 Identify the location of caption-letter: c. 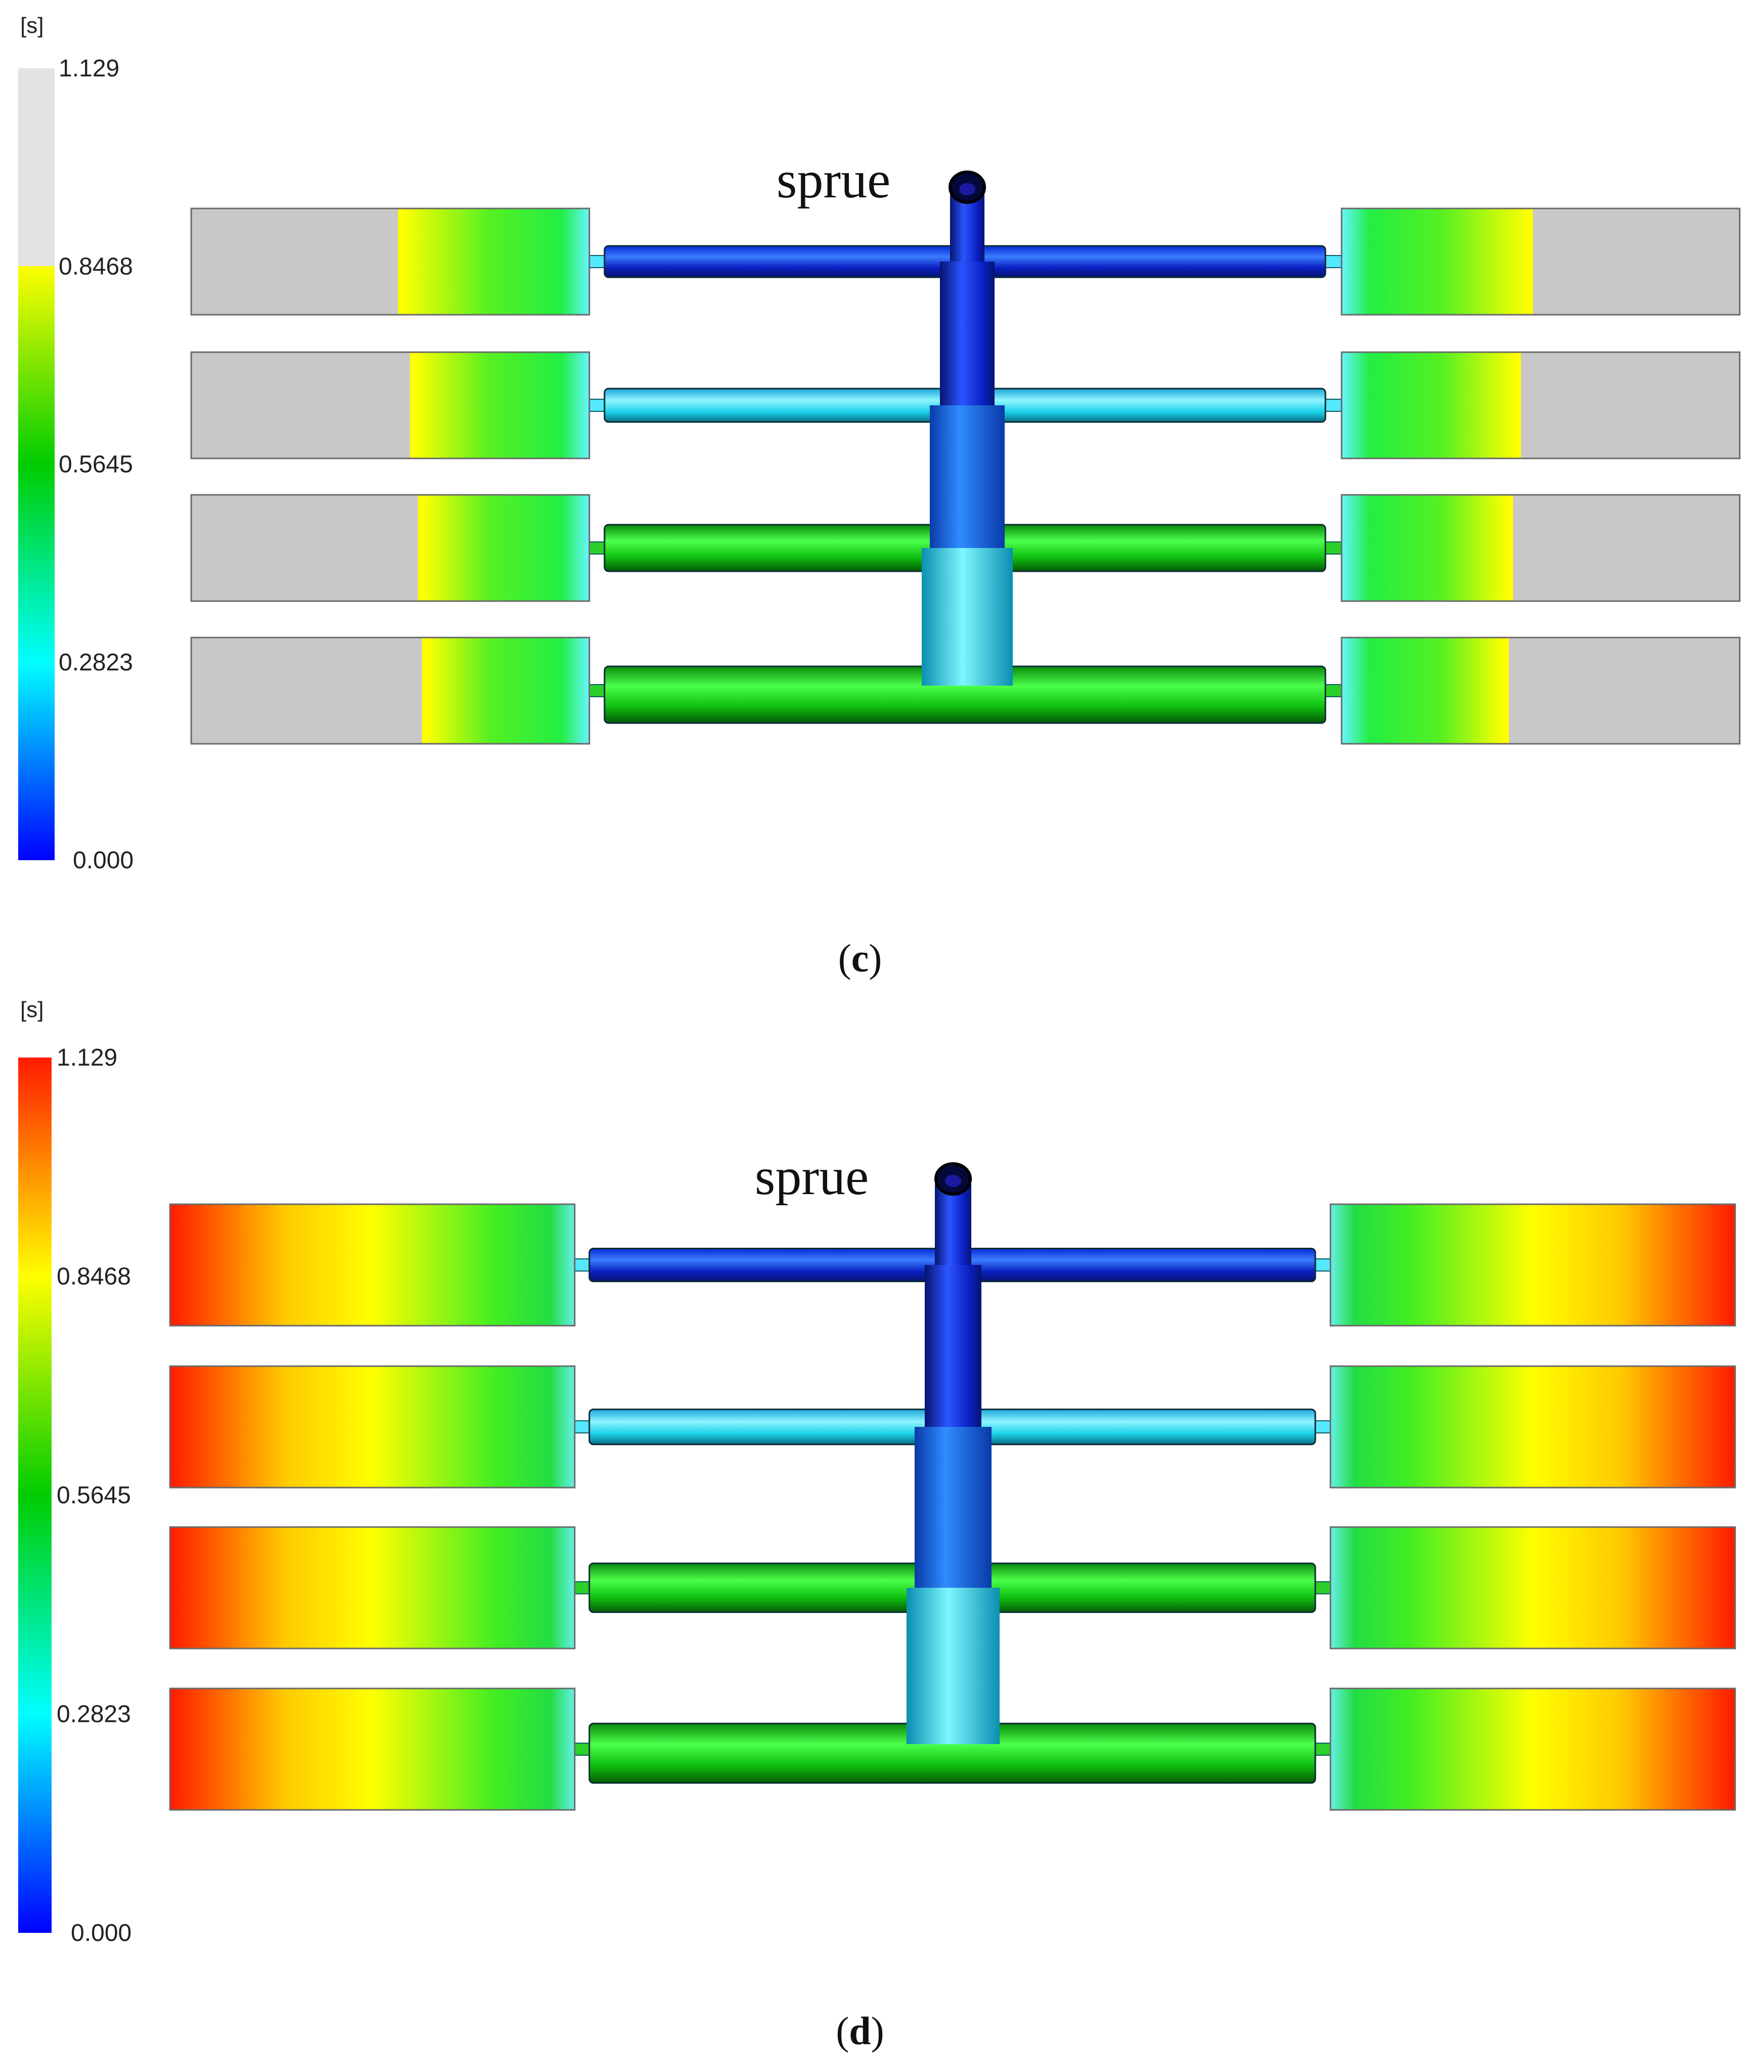
(860, 958).